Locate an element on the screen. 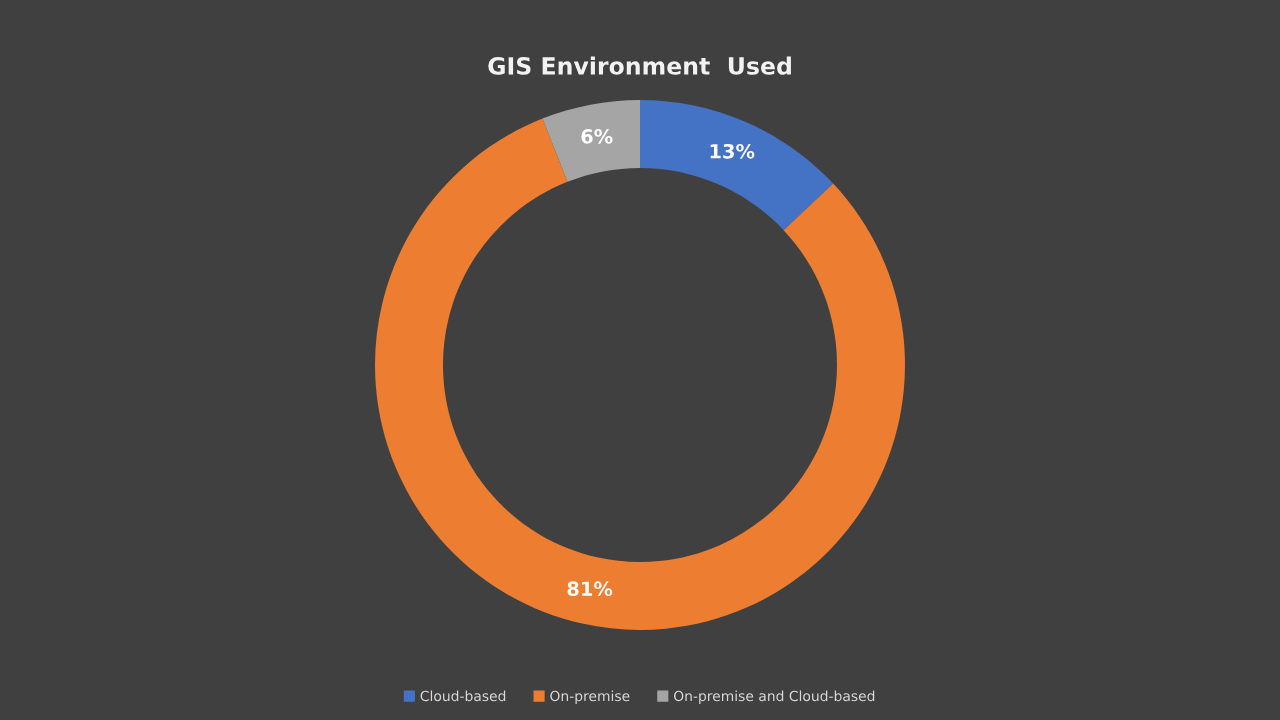  legend-label: Cloud-based is located at coordinates (463, 696).